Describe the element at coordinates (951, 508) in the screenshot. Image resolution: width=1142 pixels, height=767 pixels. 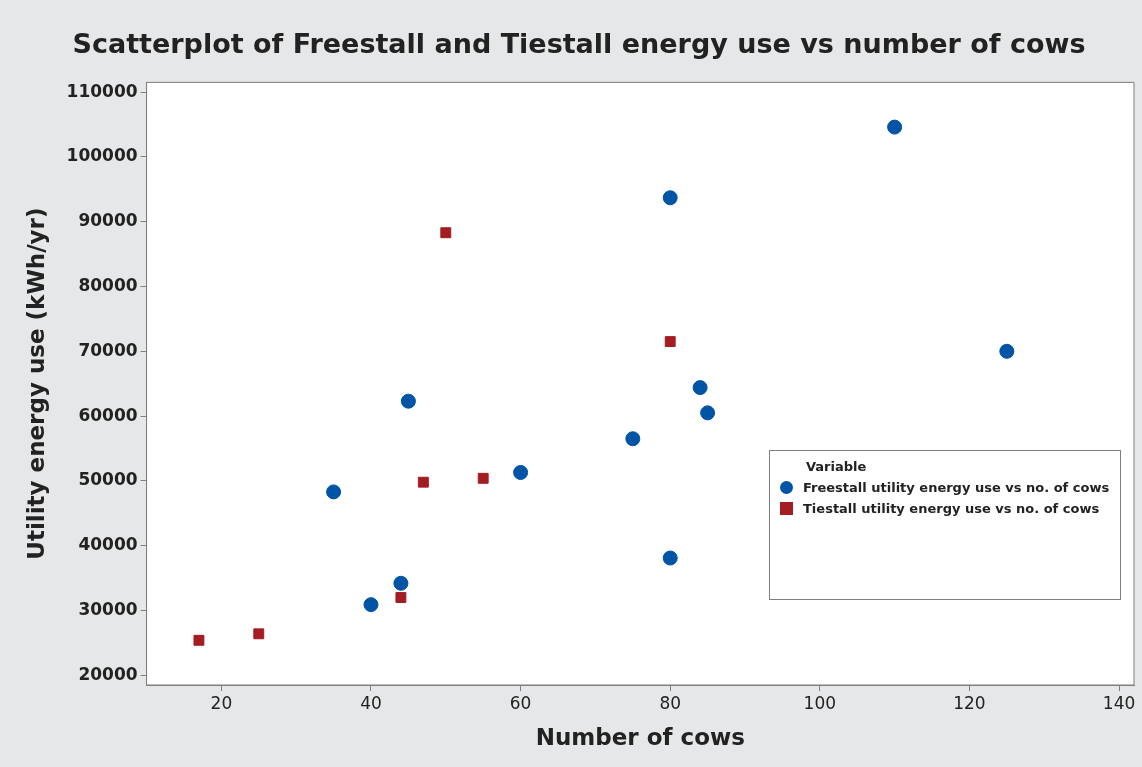
I see `legend-label: Tiestall utility energy use vs no. of cows` at that location.